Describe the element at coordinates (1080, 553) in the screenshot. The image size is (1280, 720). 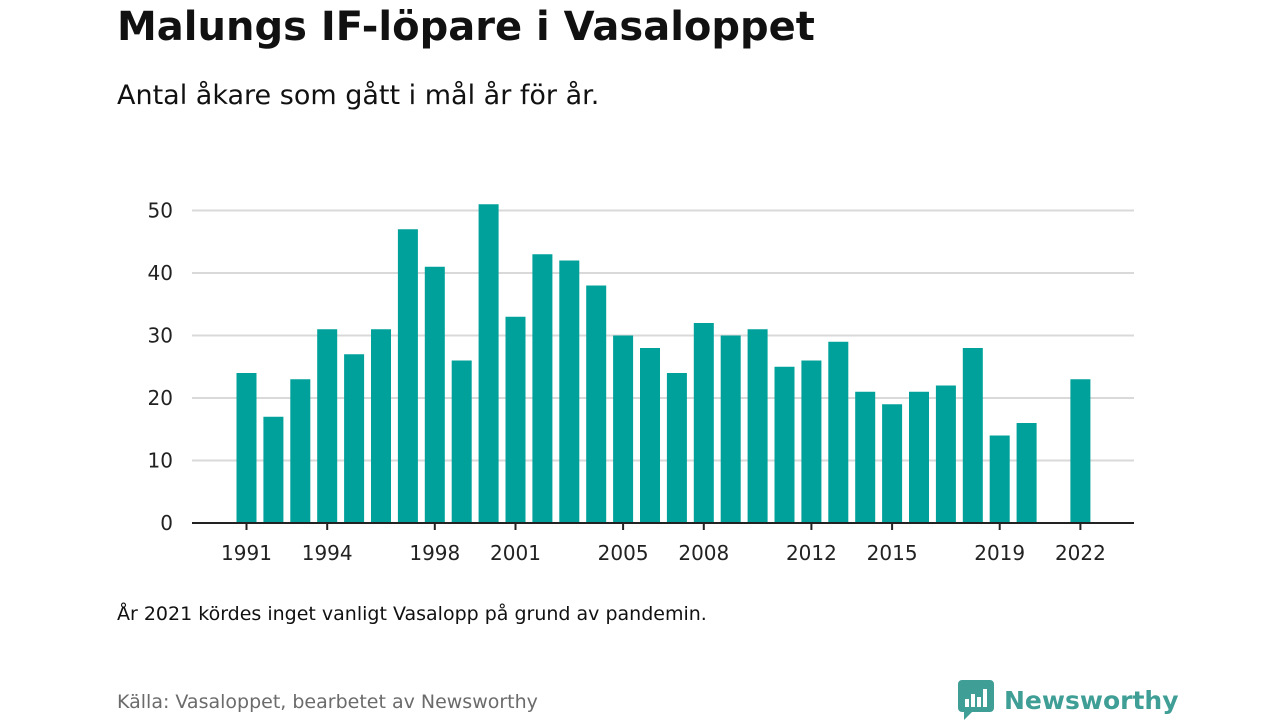
I see `x-tick-label: 2022` at that location.